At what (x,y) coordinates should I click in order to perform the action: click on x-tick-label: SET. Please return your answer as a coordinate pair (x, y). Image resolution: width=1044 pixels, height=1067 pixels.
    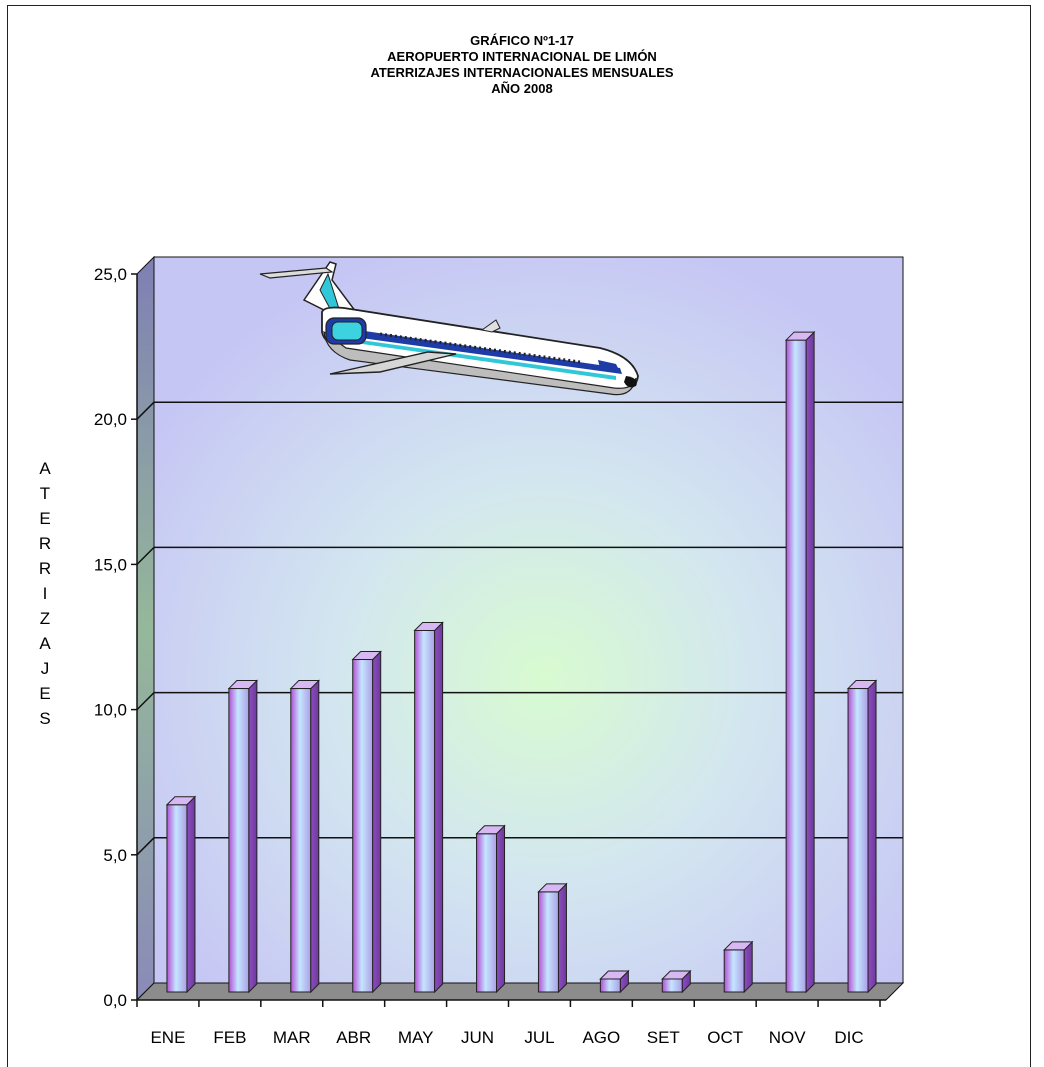
    Looking at the image, I should click on (663, 1037).